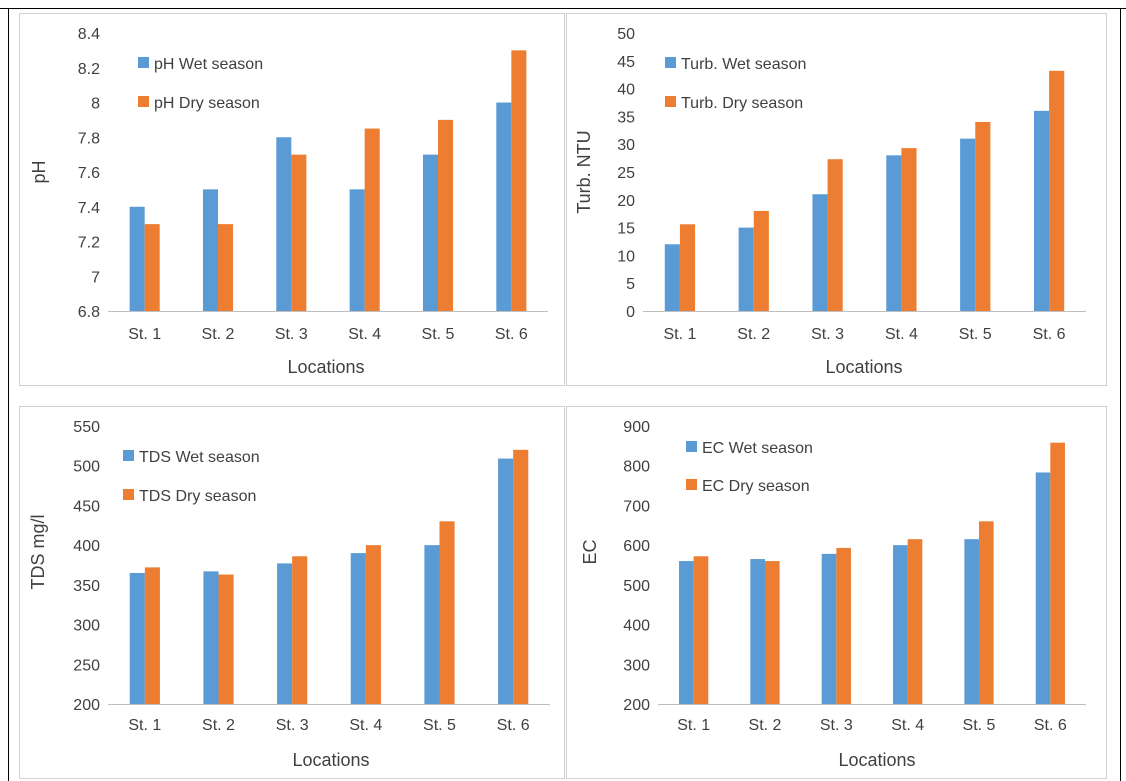  I want to click on y-tick-label: 7, so click(95, 277).